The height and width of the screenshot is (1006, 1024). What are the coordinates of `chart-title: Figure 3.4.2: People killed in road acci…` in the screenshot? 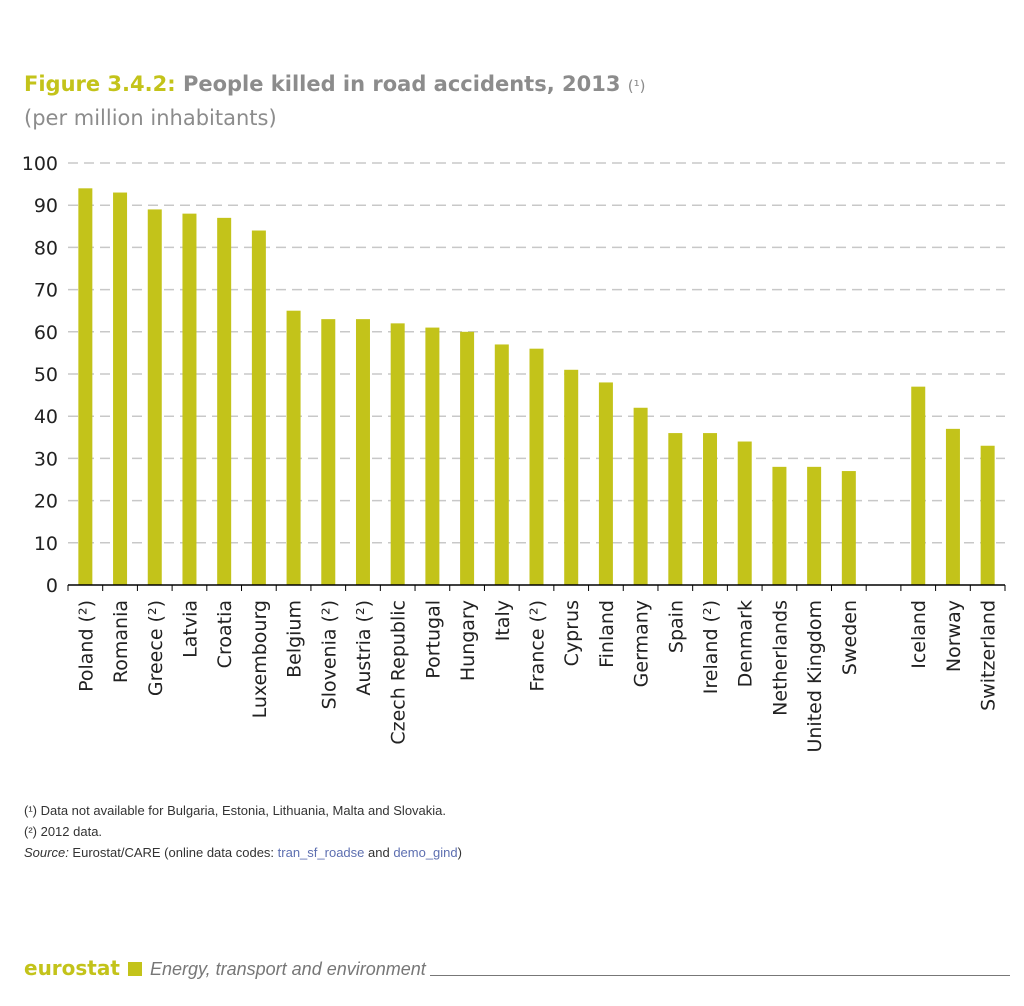 It's located at (334, 84).